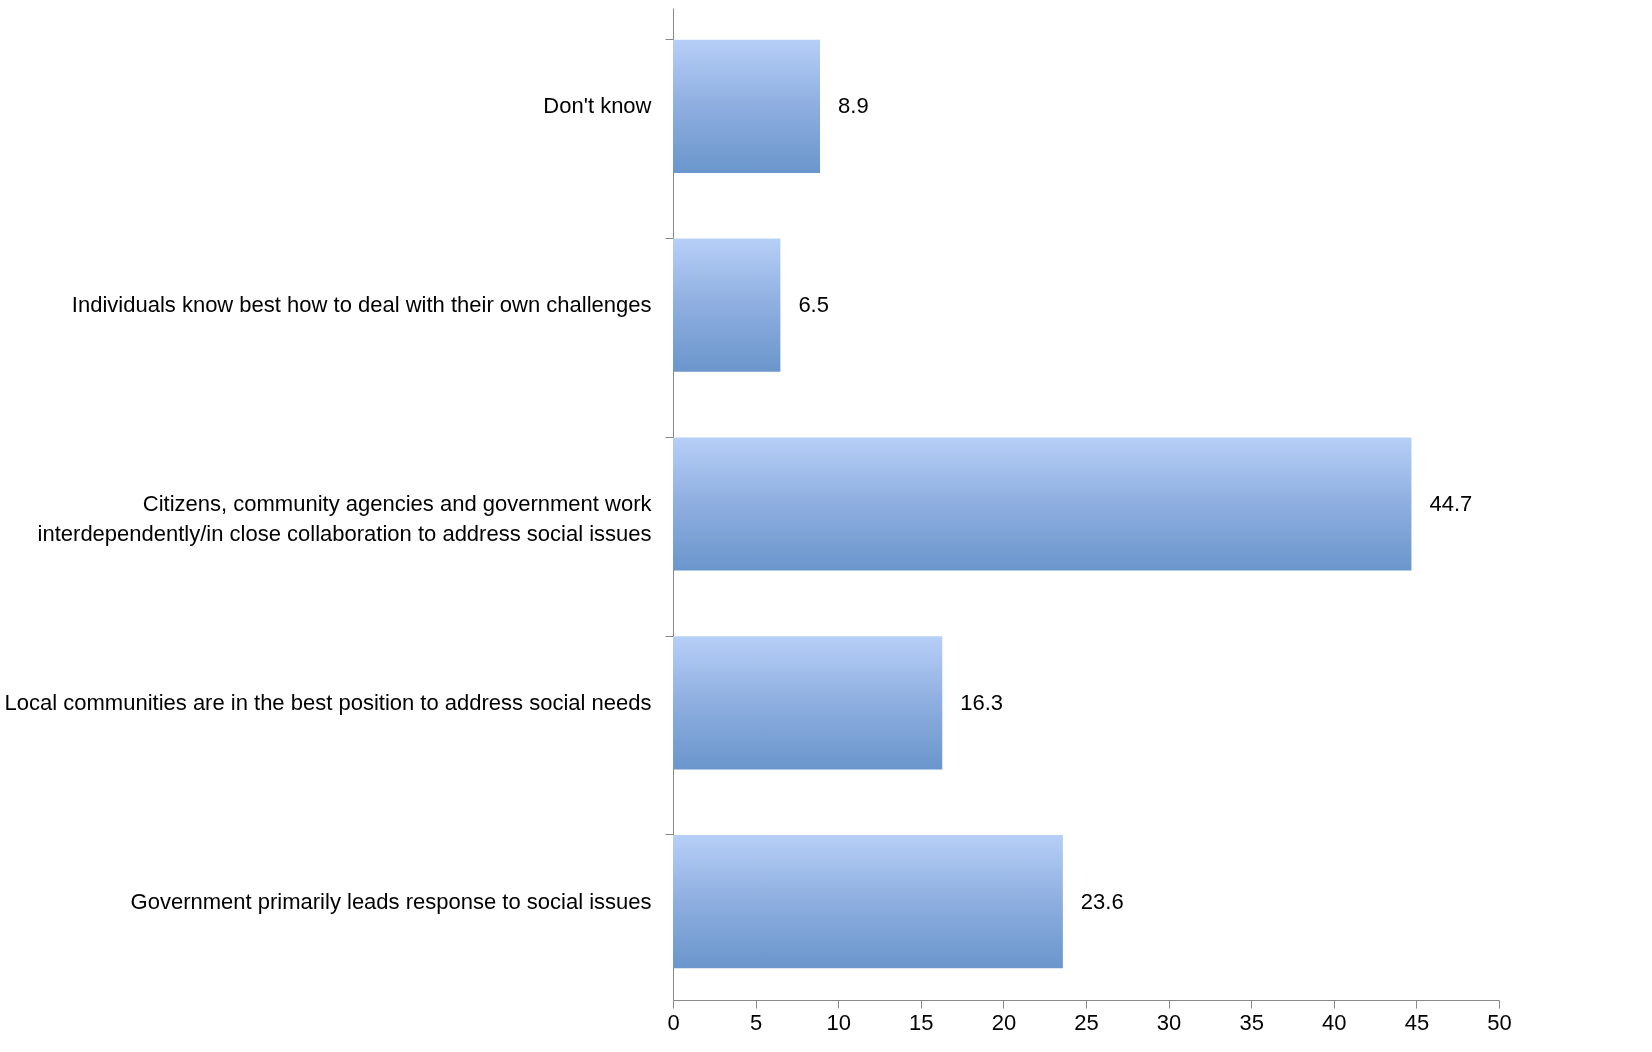 This screenshot has width=1652, height=1052. Describe the element at coordinates (1004, 1022) in the screenshot. I see `x-tick-label: 20` at that location.